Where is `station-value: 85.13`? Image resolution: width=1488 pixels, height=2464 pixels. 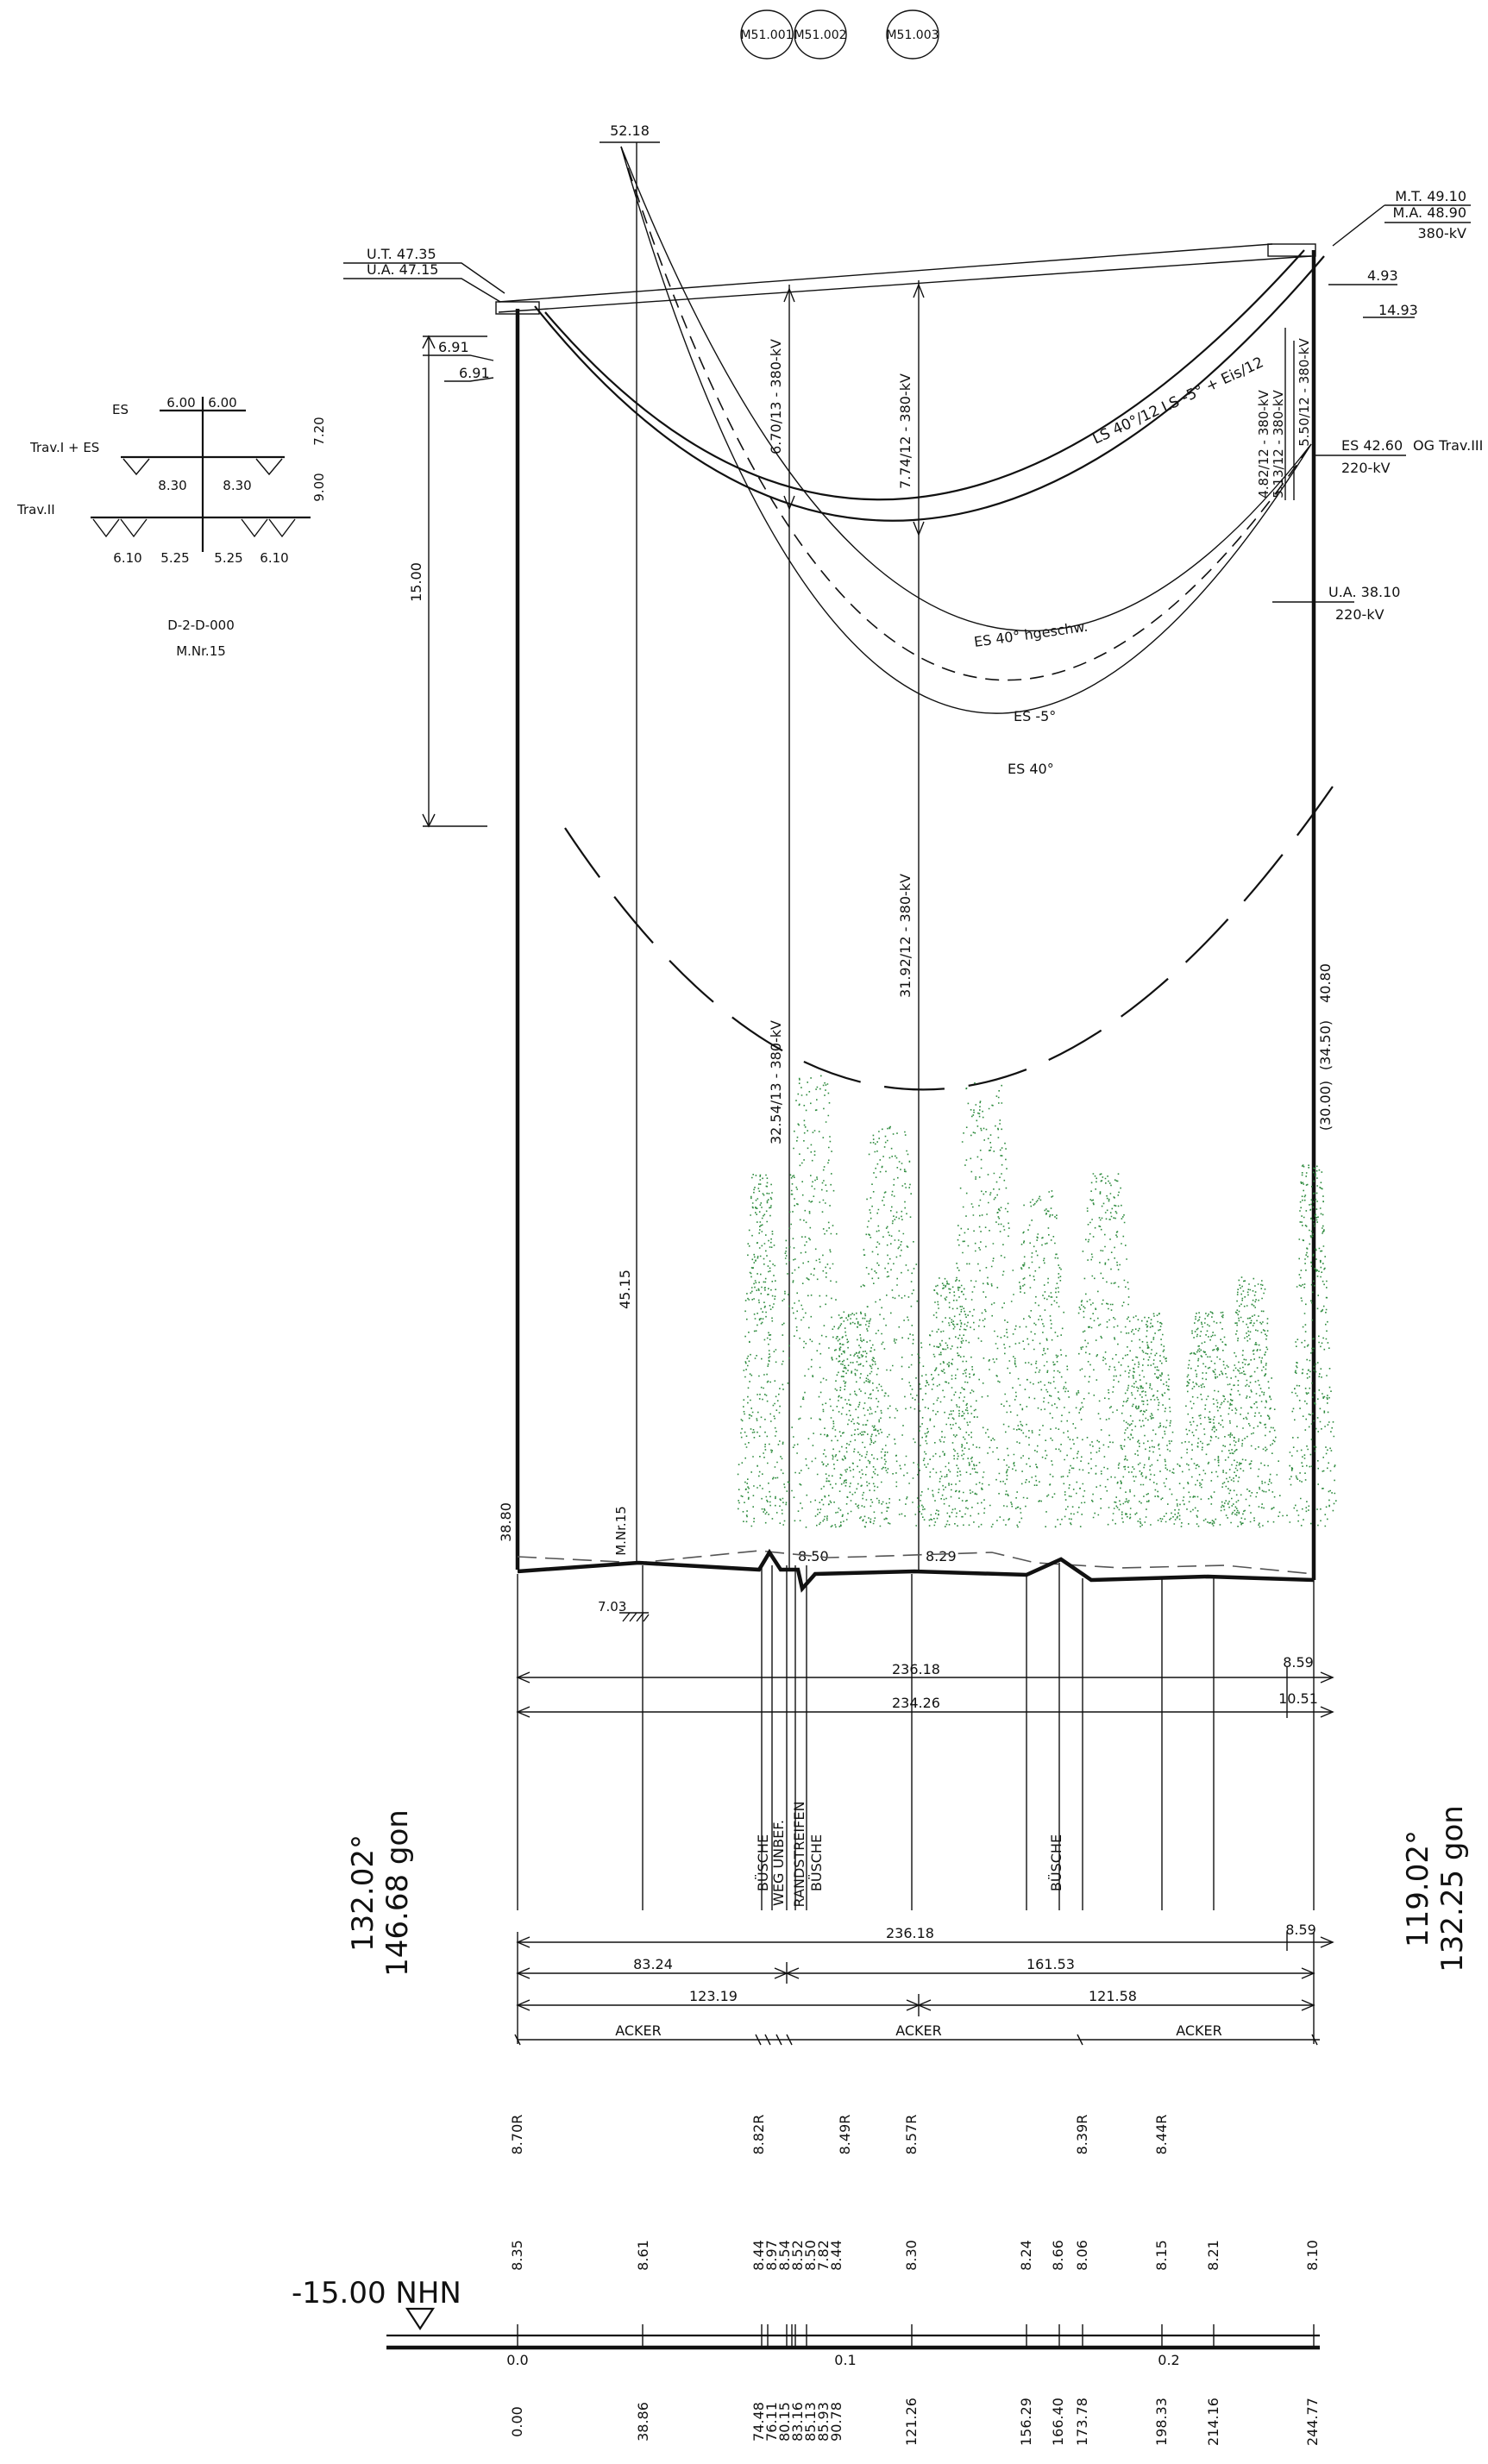 station-value: 85.13 is located at coordinates (810, 2422).